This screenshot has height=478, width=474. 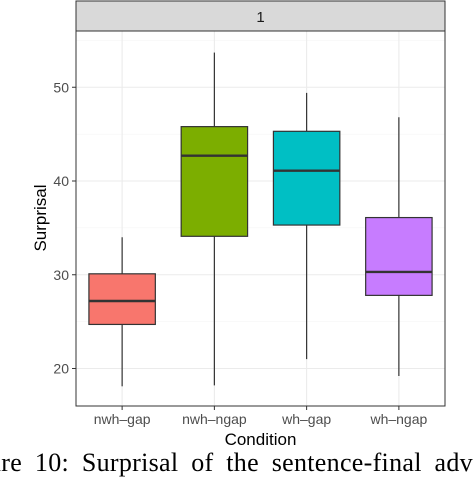 I want to click on x-tick-label: wh–gap, so click(x=306, y=419).